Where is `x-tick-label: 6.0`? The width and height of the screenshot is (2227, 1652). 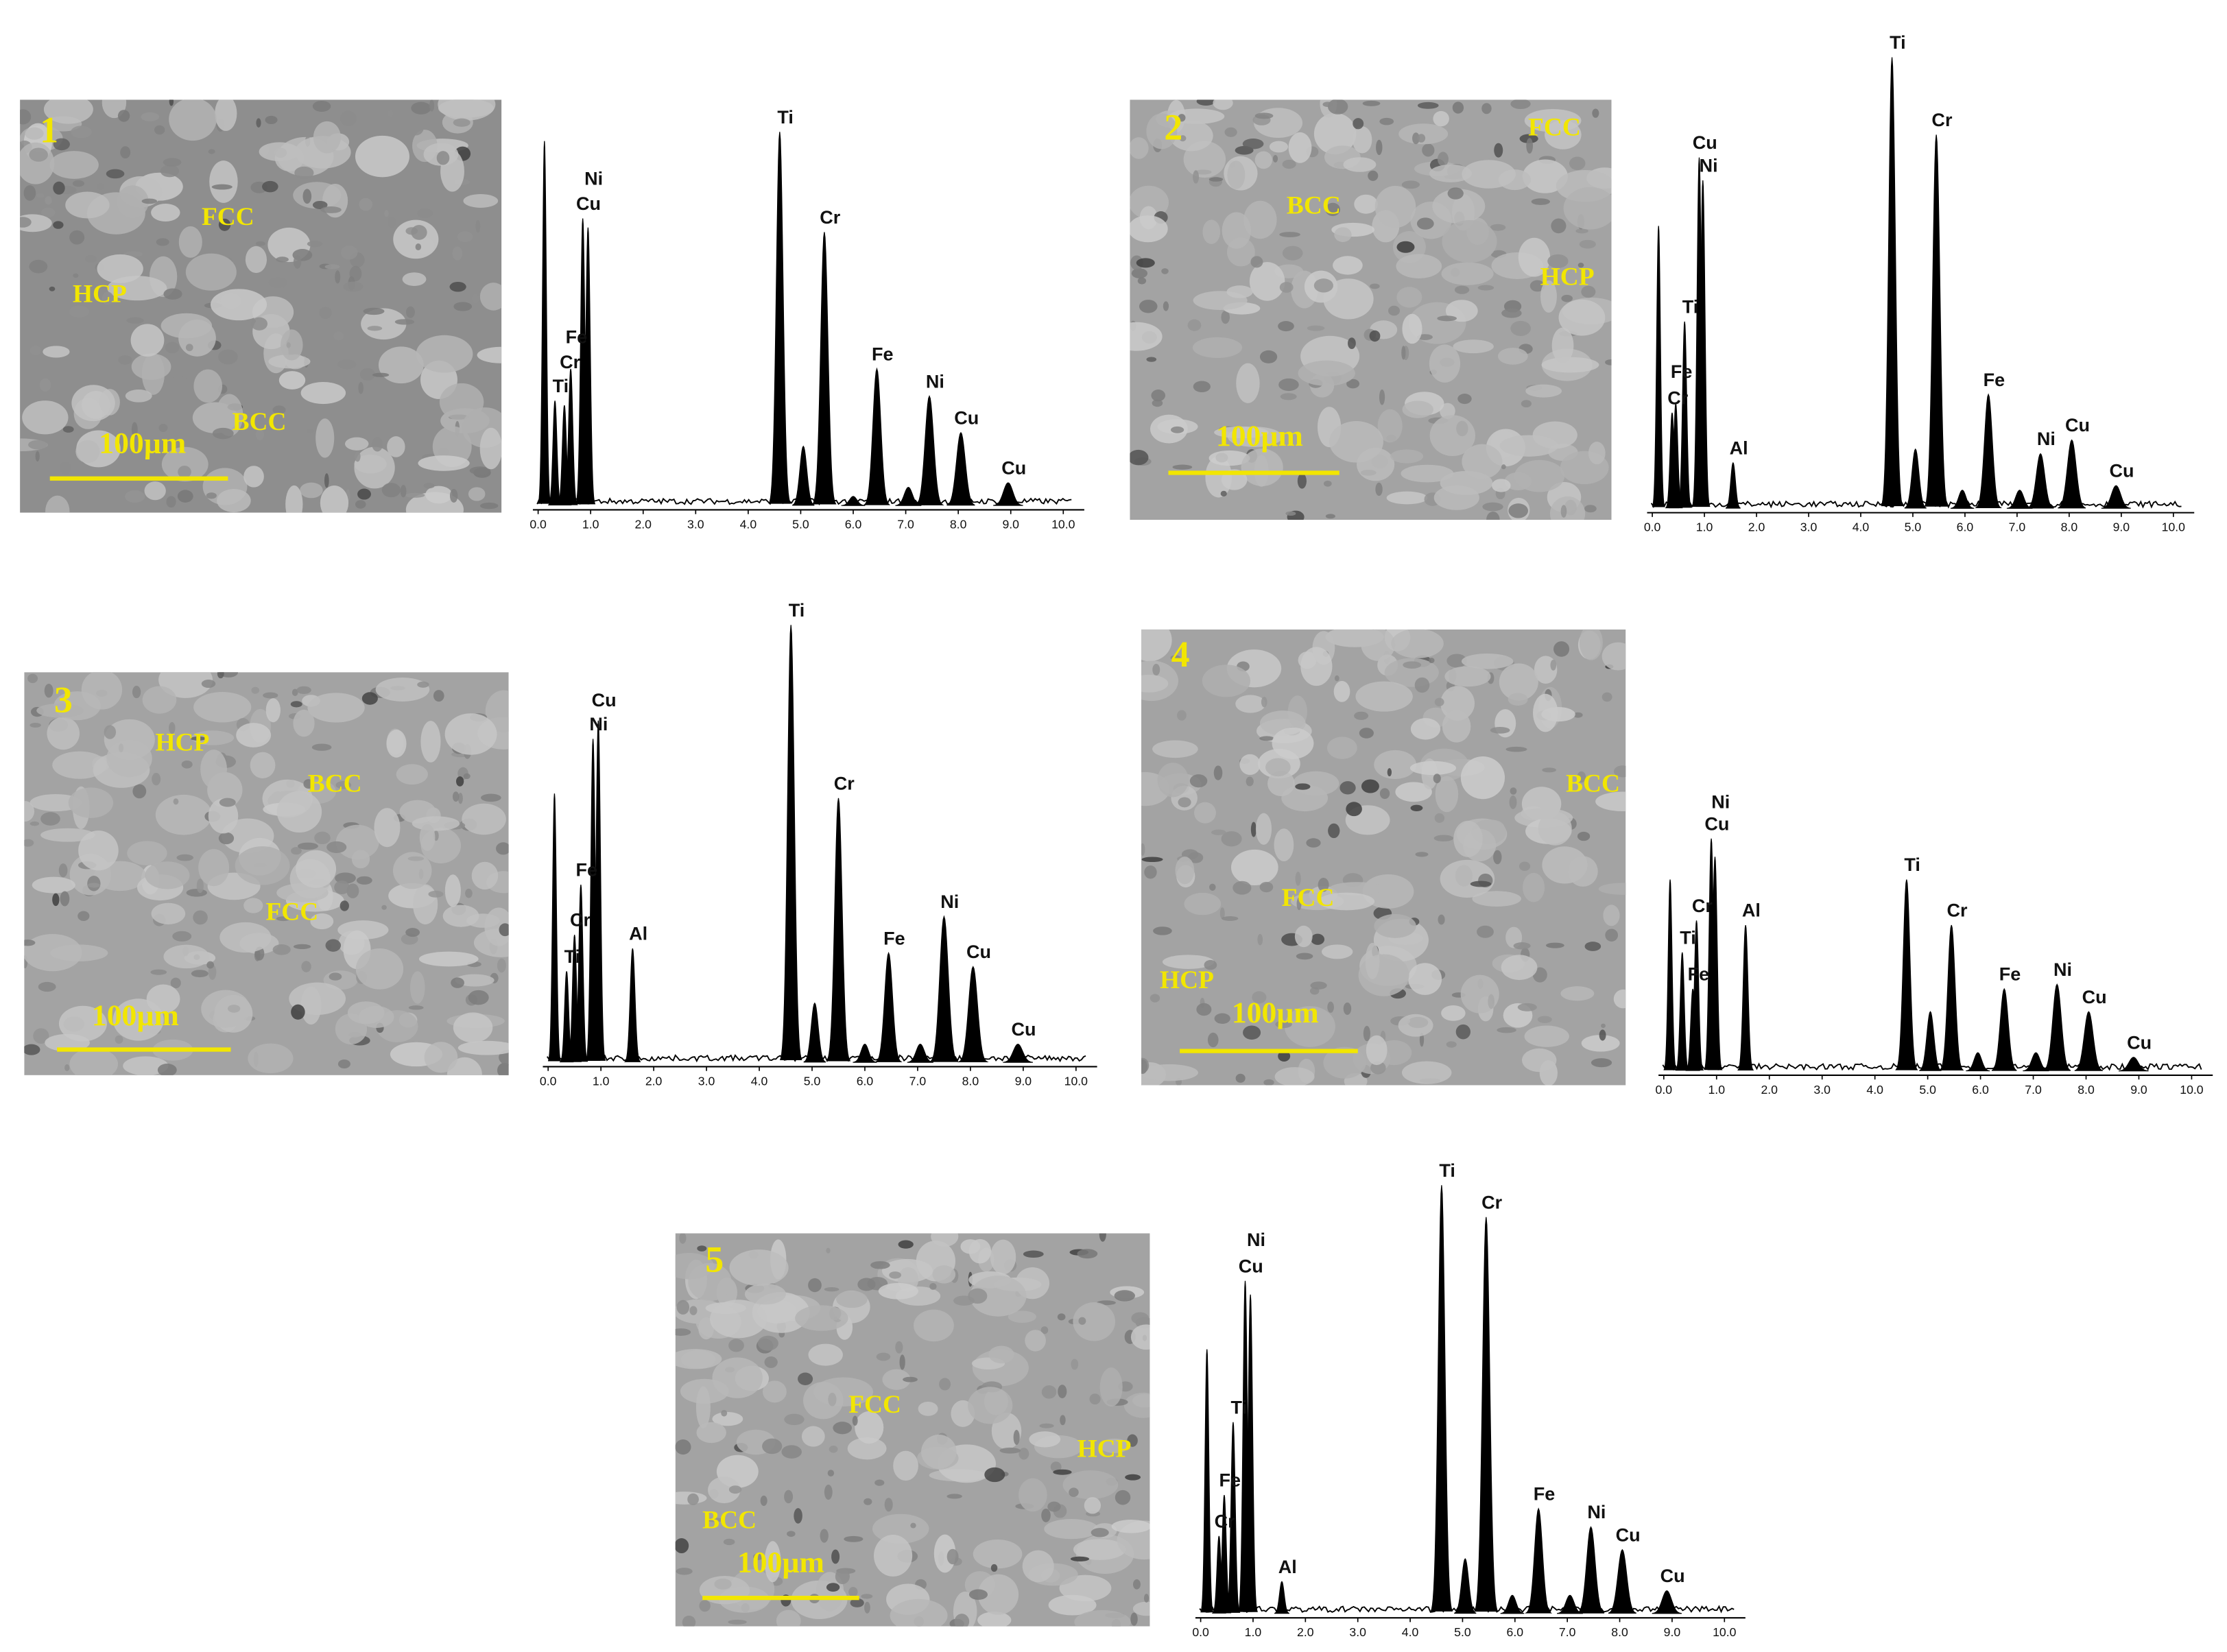
x-tick-label: 6.0 is located at coordinates (866, 1081).